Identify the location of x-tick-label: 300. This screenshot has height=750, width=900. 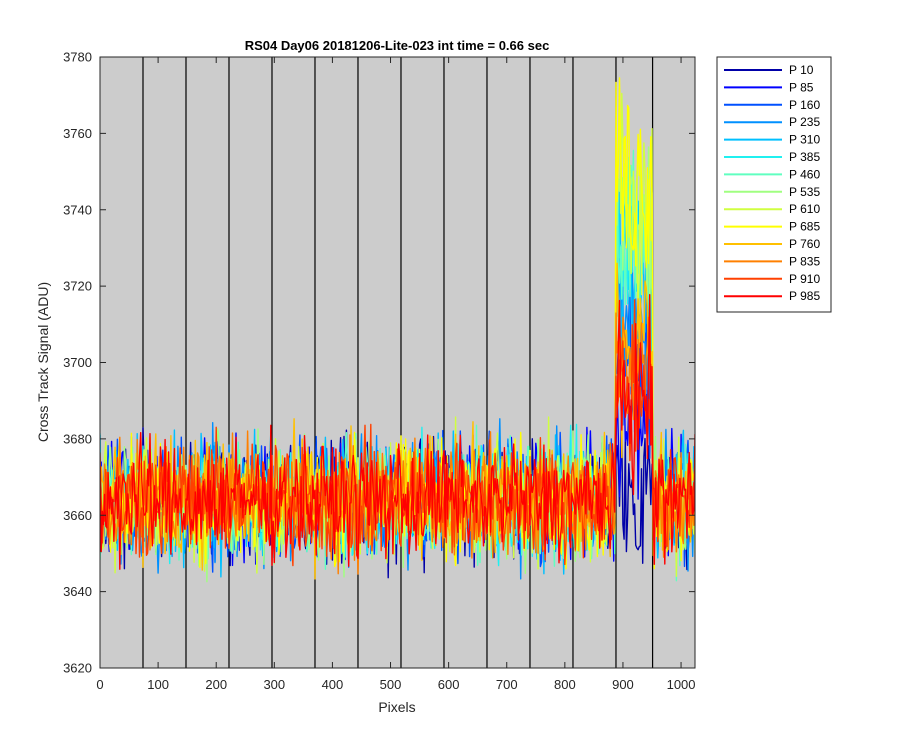
(274, 684).